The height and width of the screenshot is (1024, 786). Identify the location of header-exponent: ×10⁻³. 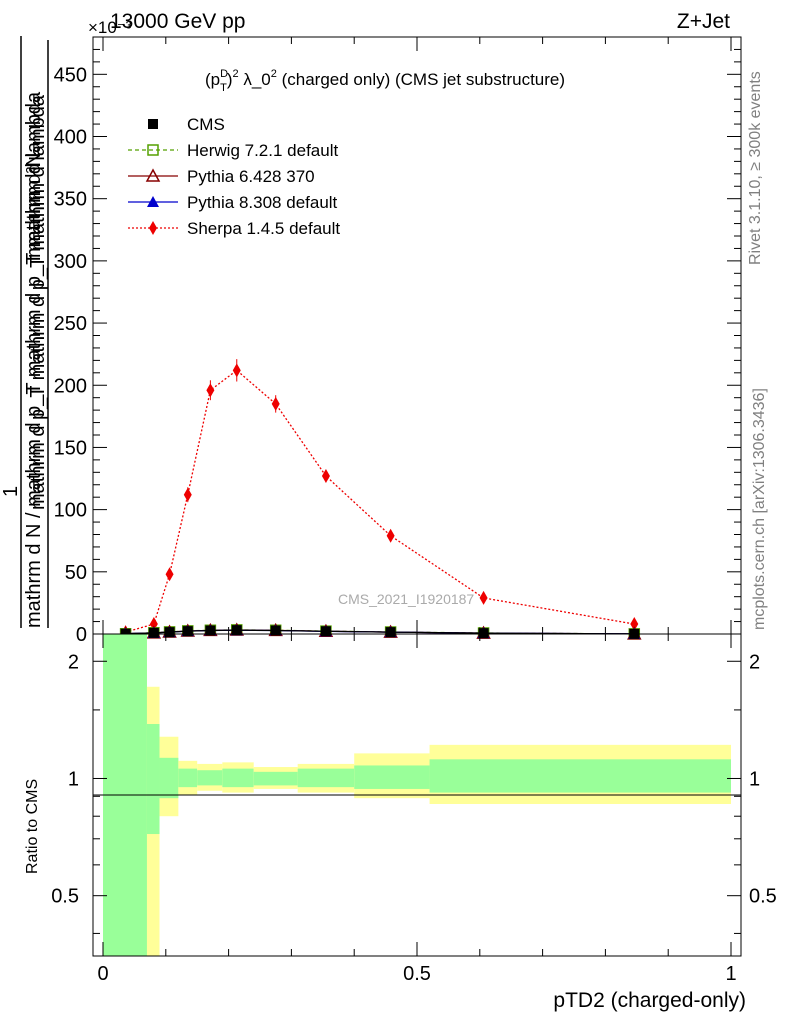
(110, 27).